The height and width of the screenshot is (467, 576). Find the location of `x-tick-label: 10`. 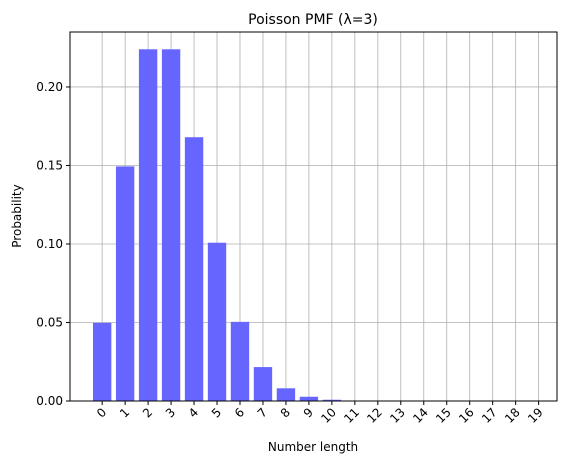

x-tick-label: 10 is located at coordinates (328, 415).